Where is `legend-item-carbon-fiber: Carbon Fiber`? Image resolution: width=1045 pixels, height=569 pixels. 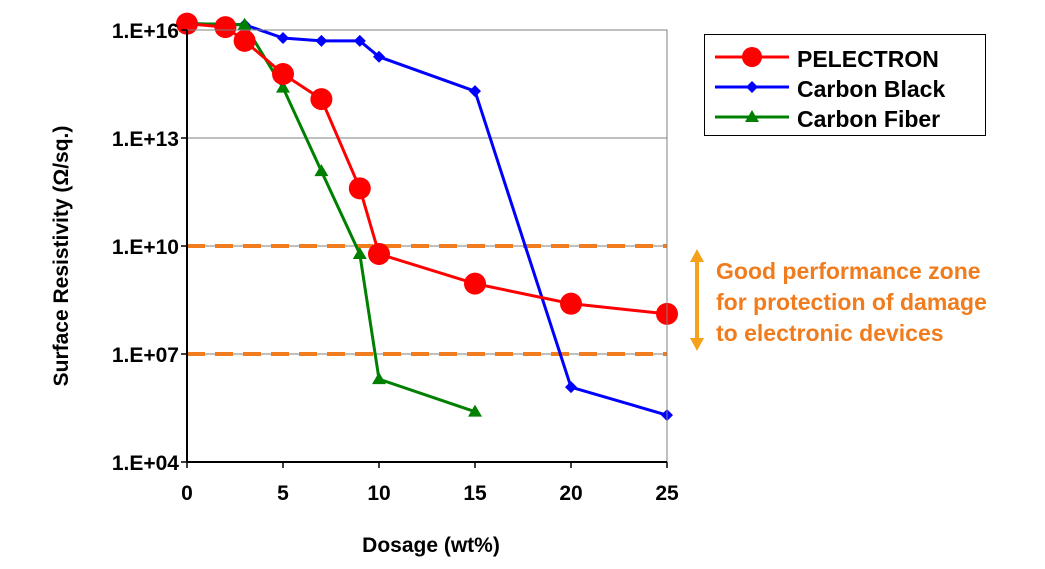
legend-item-carbon-fiber: Carbon Fiber is located at coordinates (845, 117).